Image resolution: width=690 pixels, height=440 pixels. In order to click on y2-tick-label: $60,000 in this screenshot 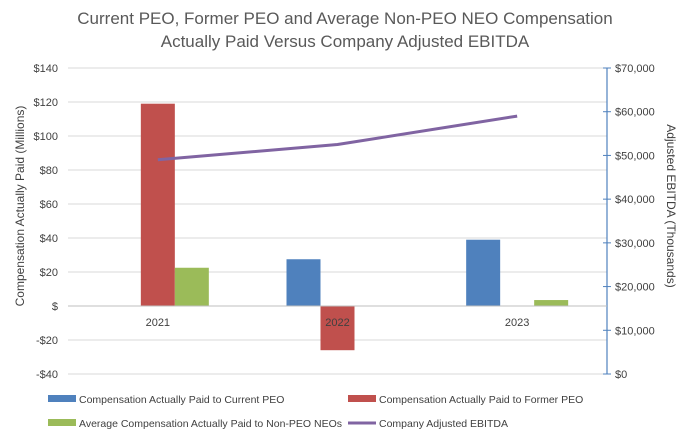, I will do `click(635, 113)`.